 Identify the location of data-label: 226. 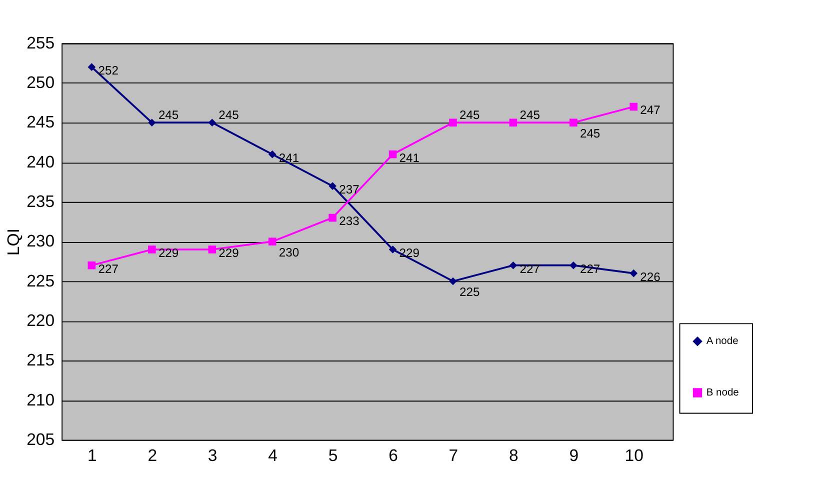
(650, 277).